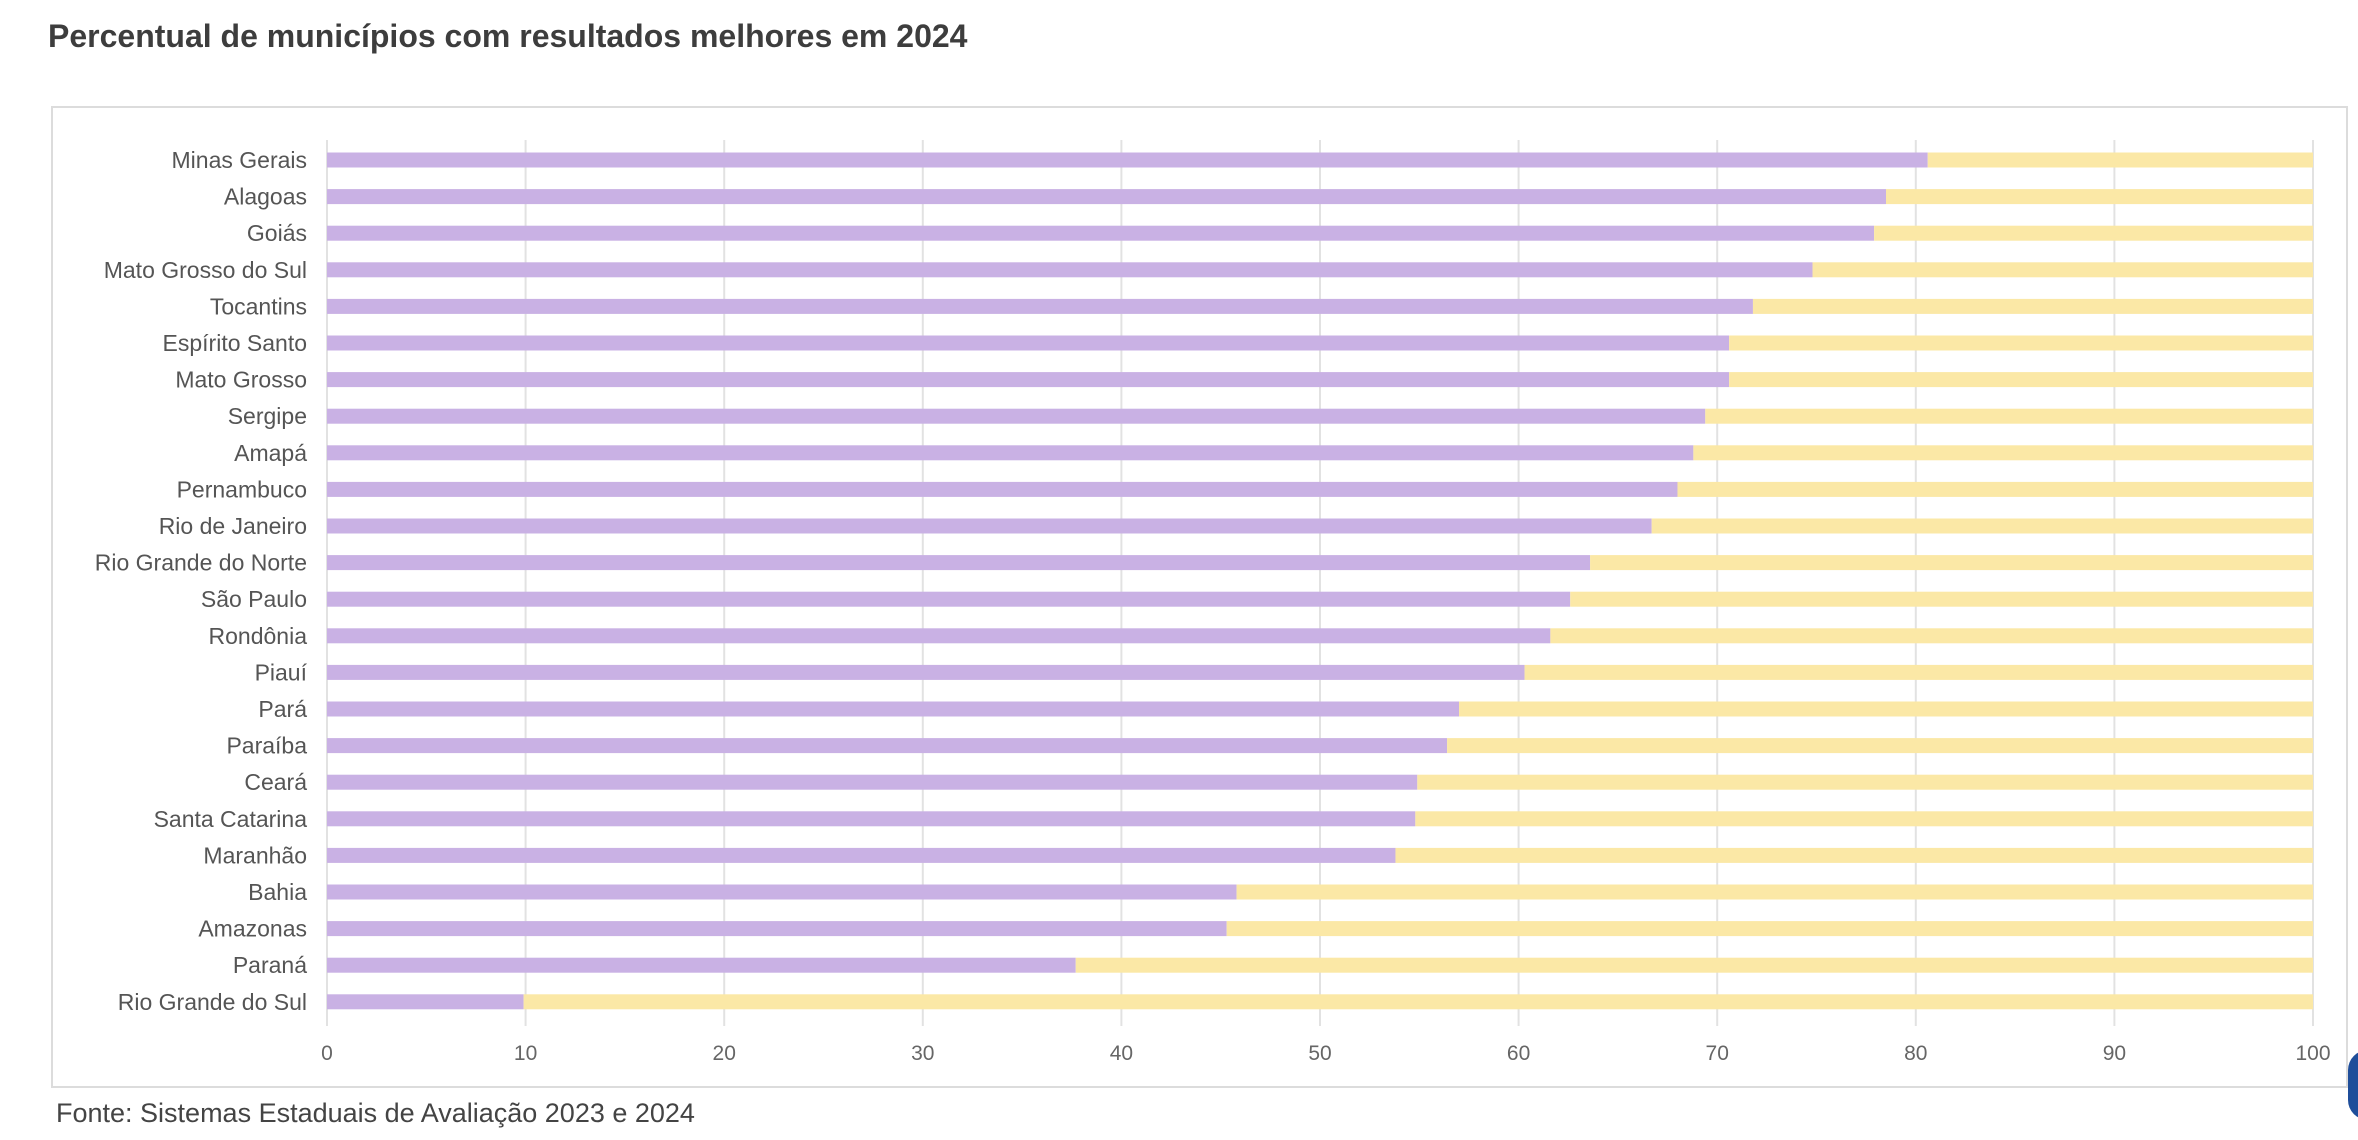  I want to click on category-label: Mato Grosso do Sul, so click(205, 270).